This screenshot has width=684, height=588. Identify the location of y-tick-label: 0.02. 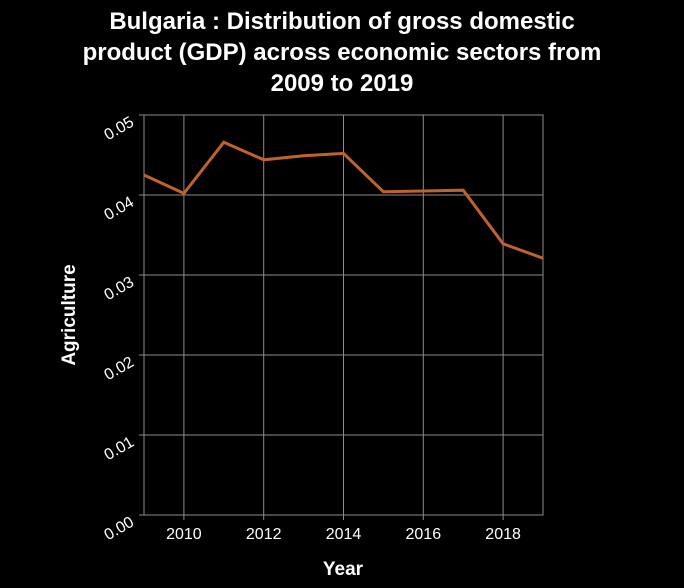
(120, 369).